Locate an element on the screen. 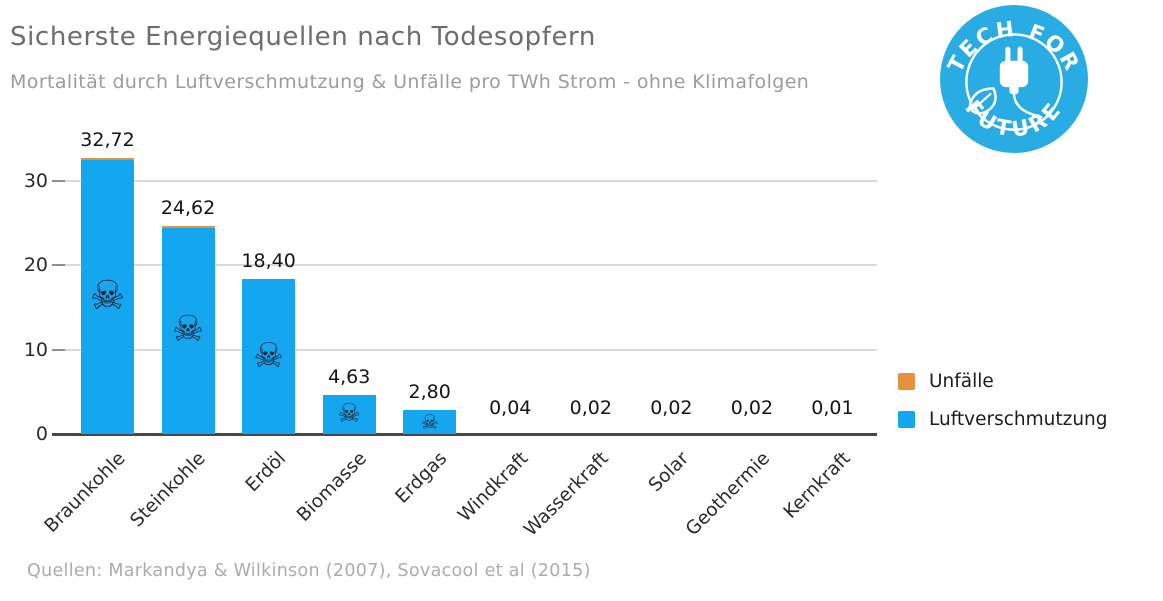  chart-legend: Unfälle Luftverschmutzung is located at coordinates (1003, 409).